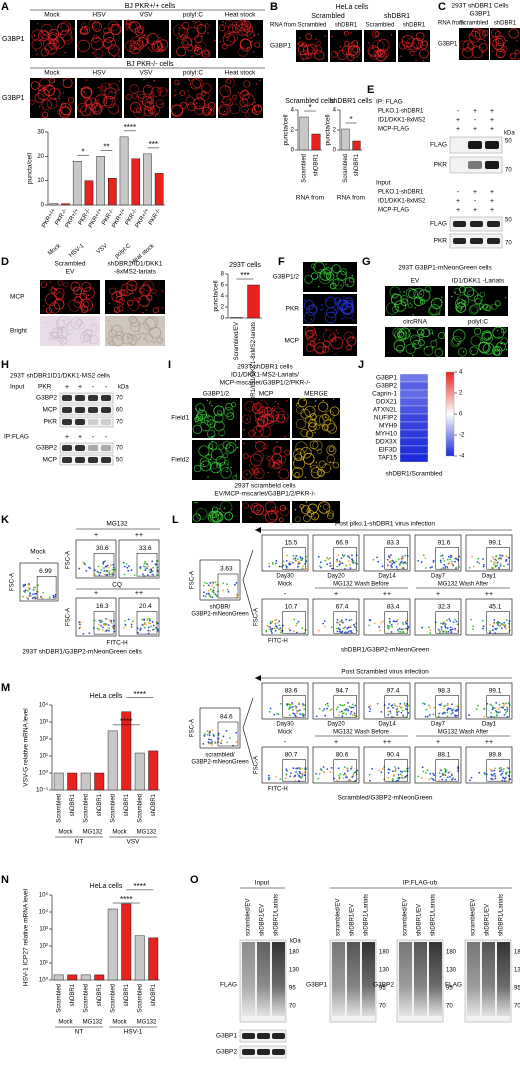 This screenshot has width=520, height=1073. What do you see at coordinates (495, 543) in the screenshot?
I see `gate-percent: 99.1` at bounding box center [495, 543].